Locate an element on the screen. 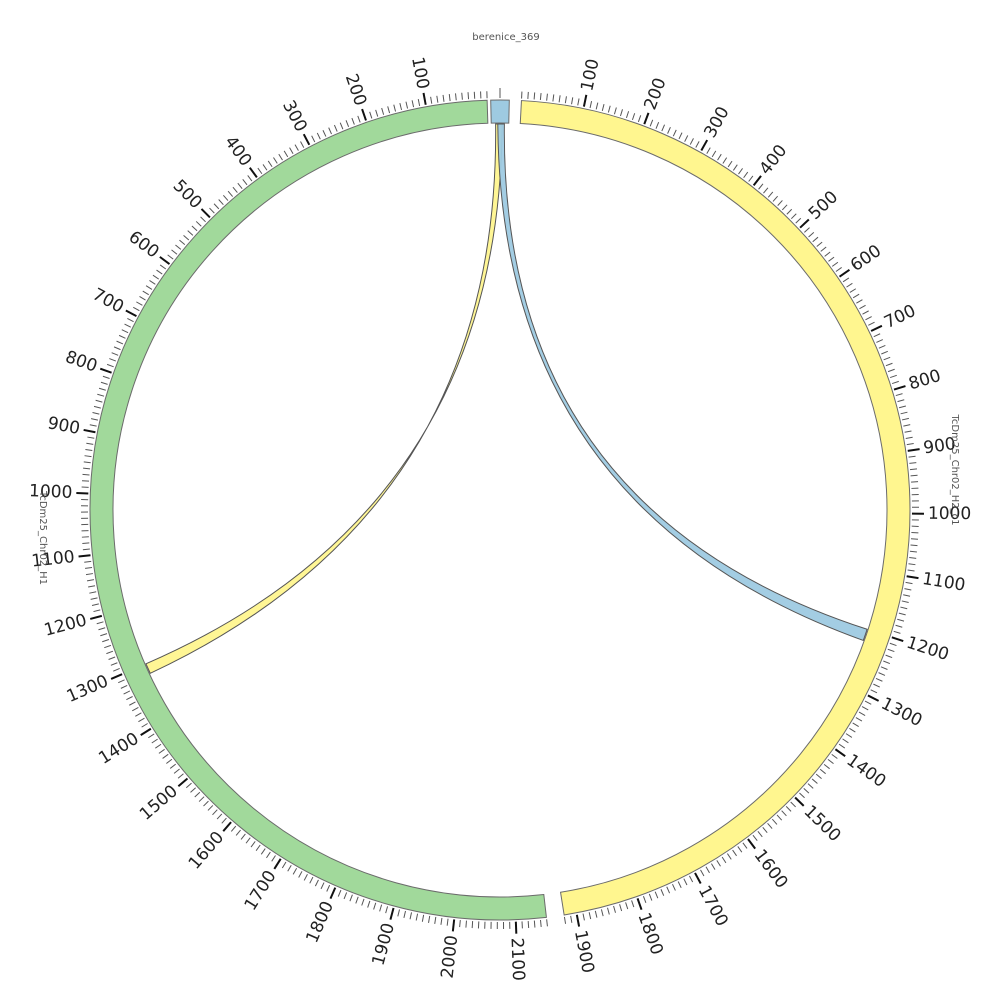  tick-label: 2100 is located at coordinates (517, 959).